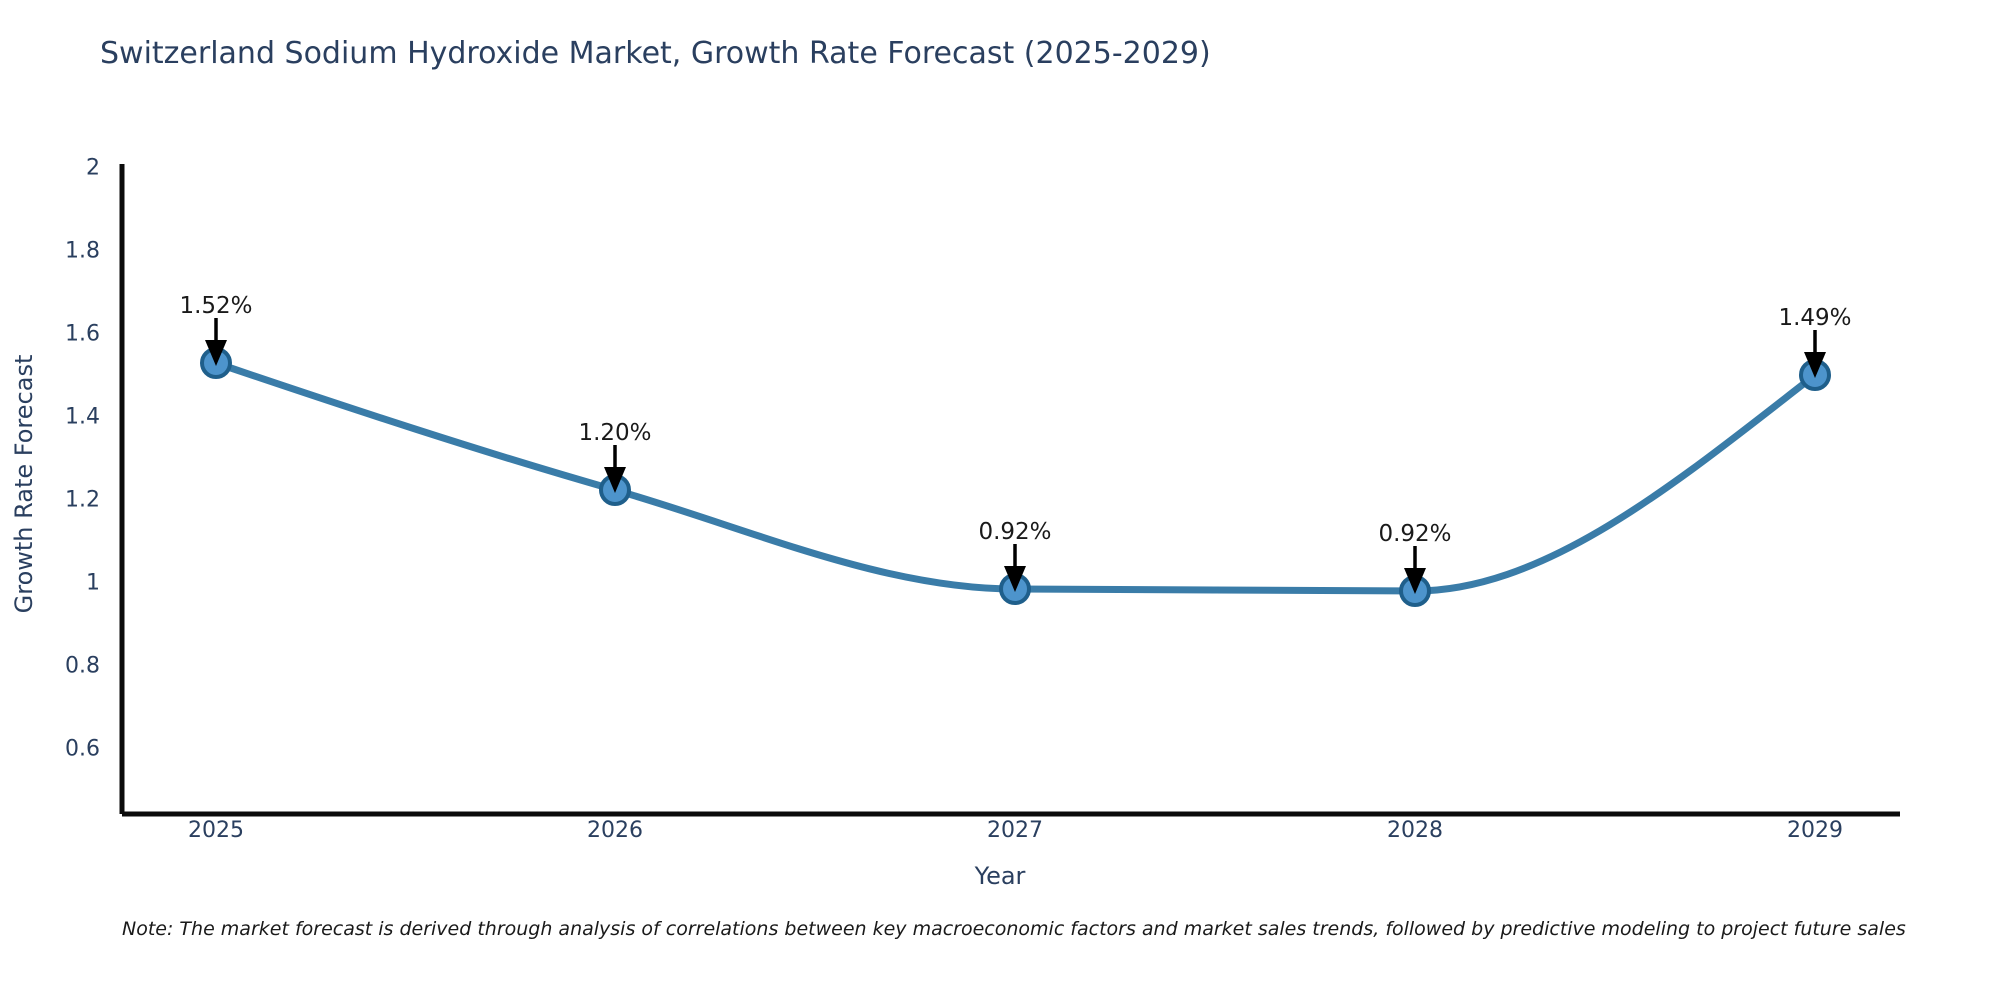 The height and width of the screenshot is (1000, 2000). What do you see at coordinates (216, 306) in the screenshot?
I see `data-point-label: 1.52%` at bounding box center [216, 306].